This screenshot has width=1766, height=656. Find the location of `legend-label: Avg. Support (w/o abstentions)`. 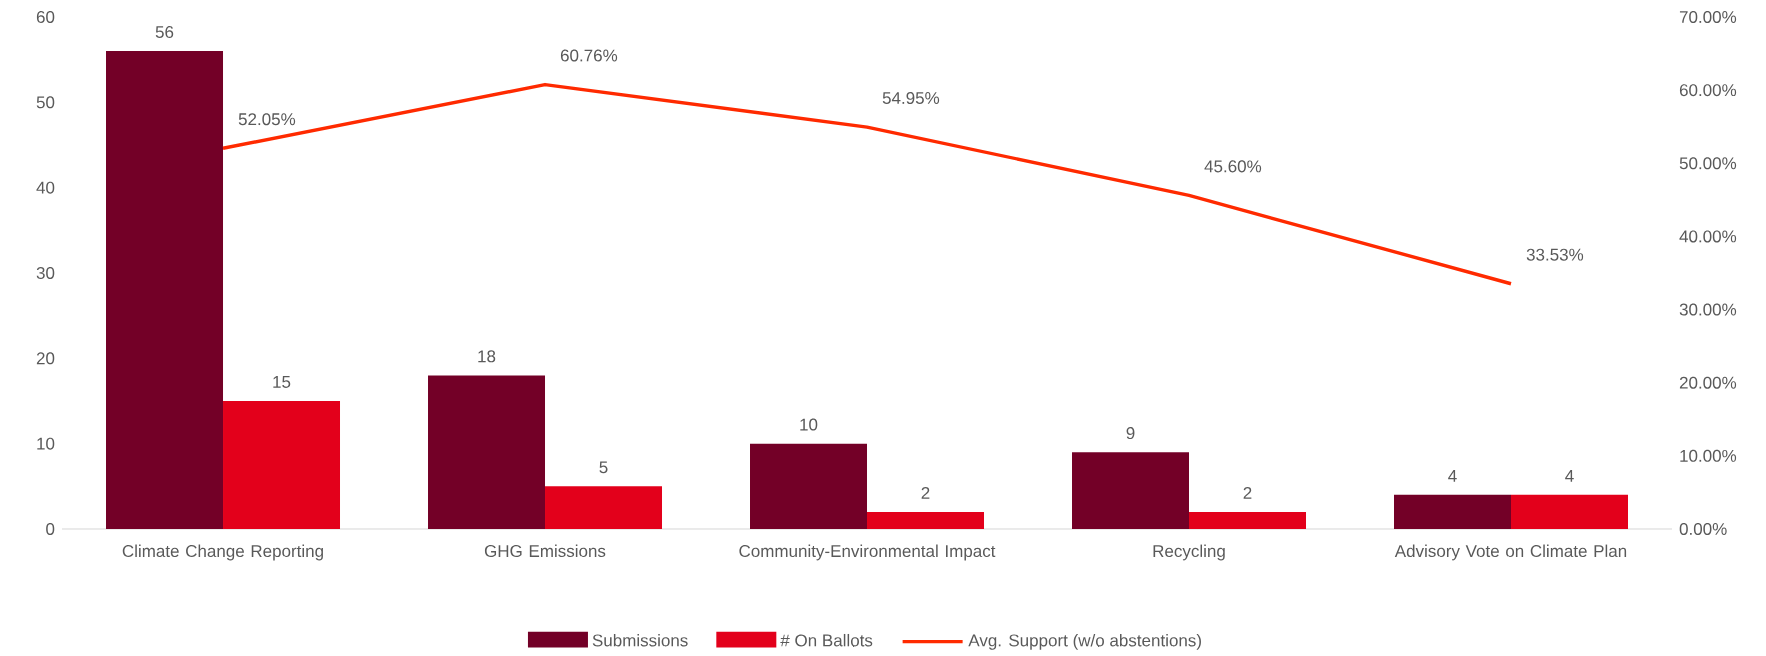

legend-label: Avg. Support (w/o abstentions) is located at coordinates (1084, 641).